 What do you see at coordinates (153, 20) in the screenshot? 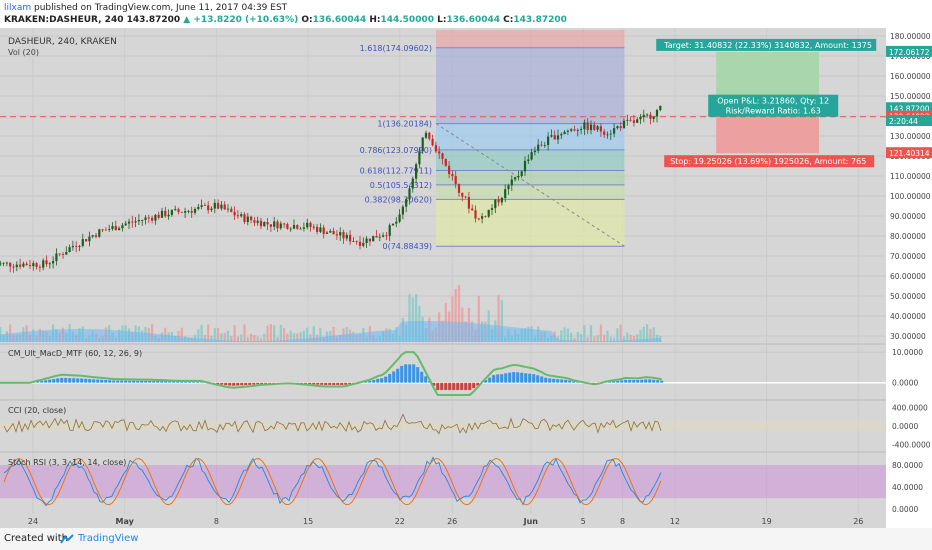
I see `last-price: 143.87200` at bounding box center [153, 20].